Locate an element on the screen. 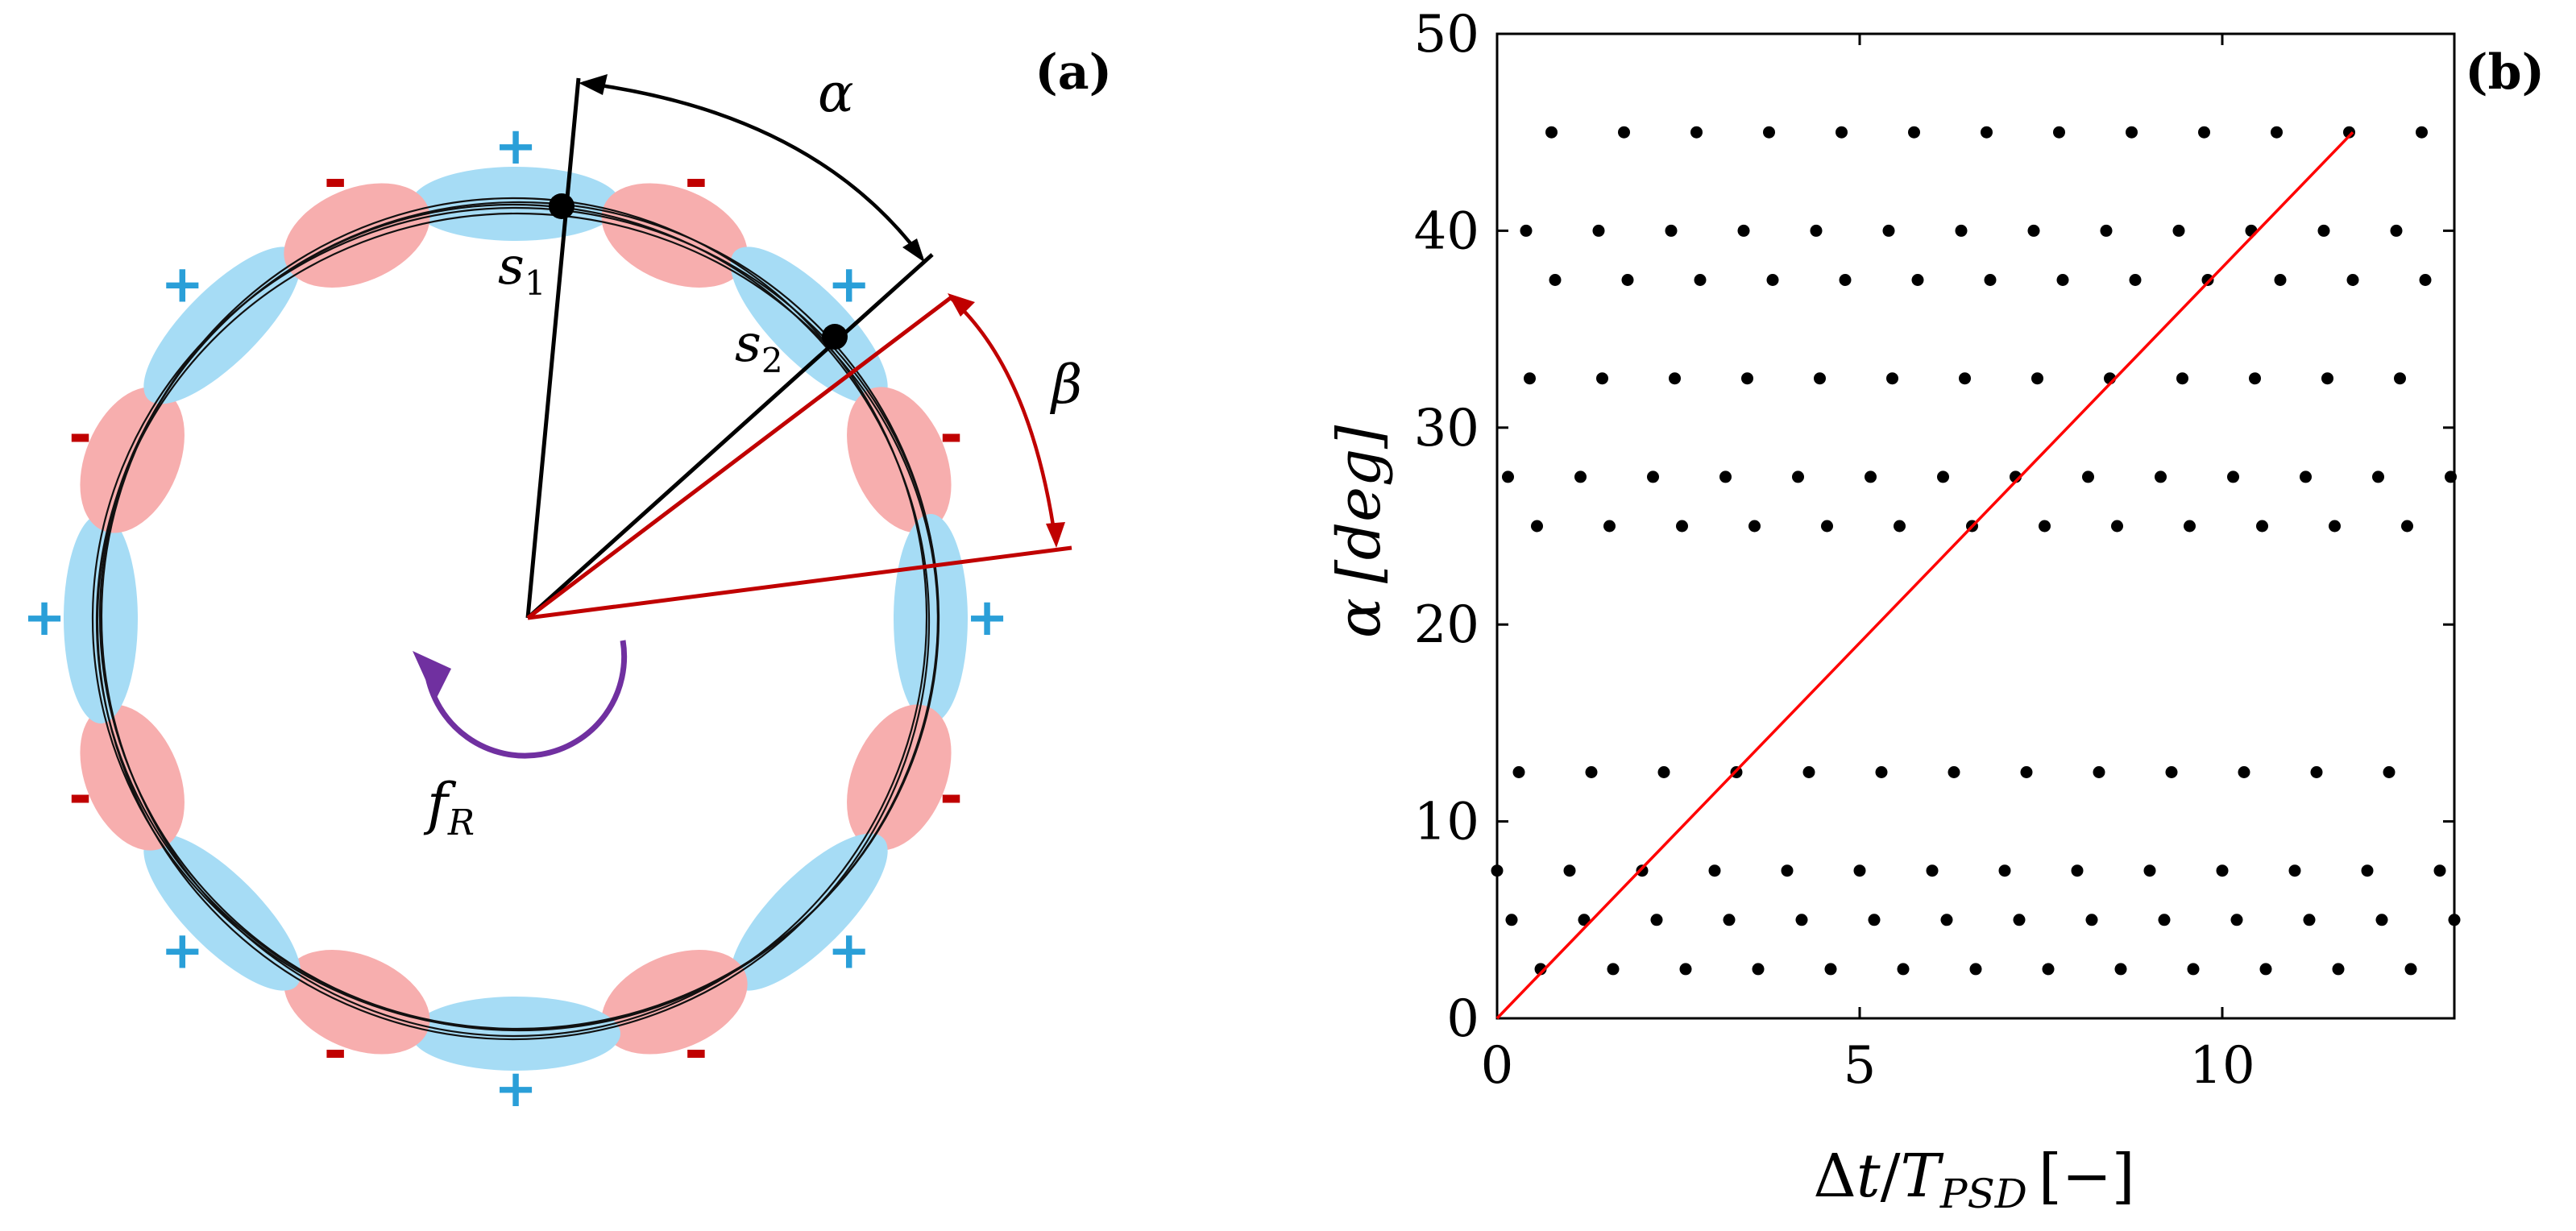  y-tick-label: 20 is located at coordinates (1446, 625).